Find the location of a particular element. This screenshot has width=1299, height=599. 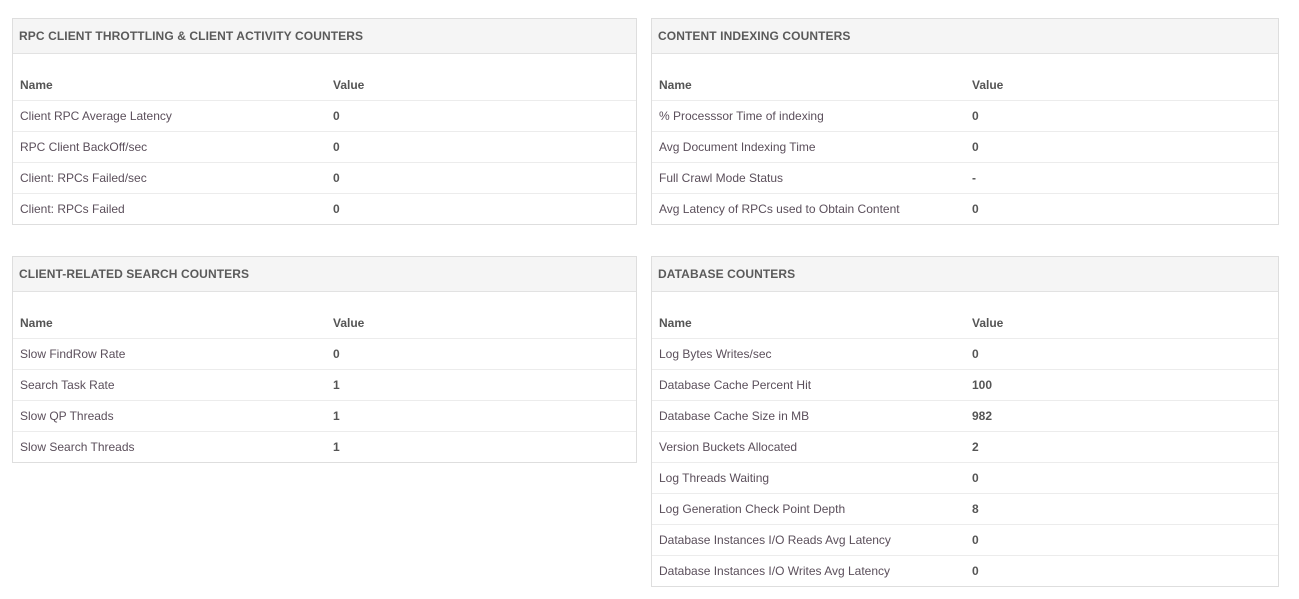

counter-name: Full Crawl Mode Status is located at coordinates (808, 178).